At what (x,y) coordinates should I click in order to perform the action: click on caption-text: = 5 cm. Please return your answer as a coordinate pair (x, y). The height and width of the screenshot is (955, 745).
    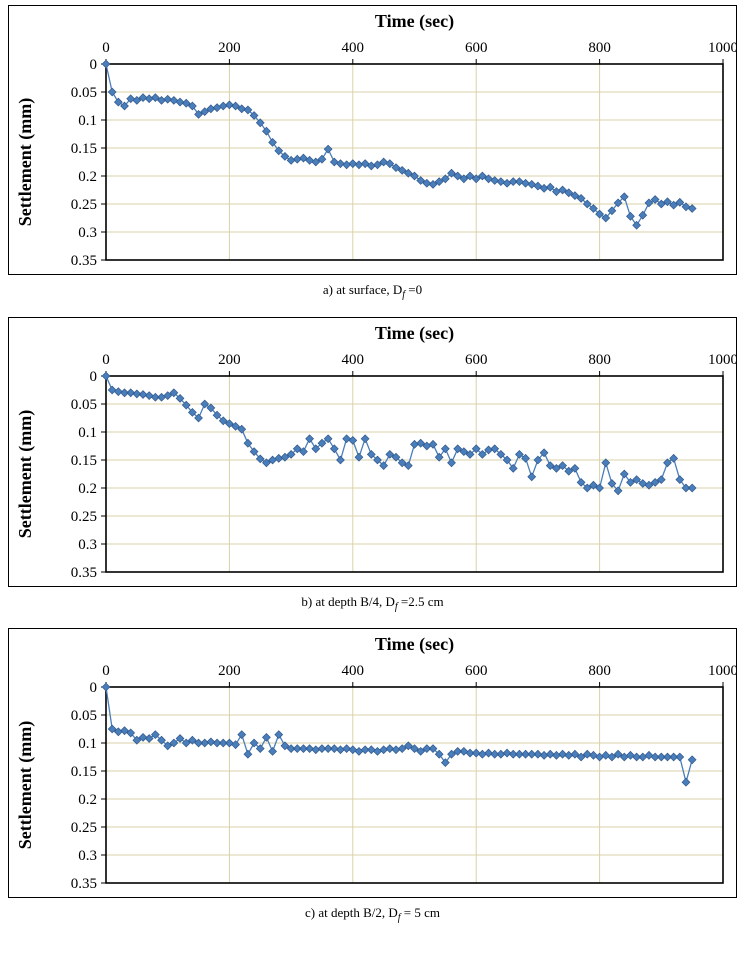
    Looking at the image, I should click on (420, 913).